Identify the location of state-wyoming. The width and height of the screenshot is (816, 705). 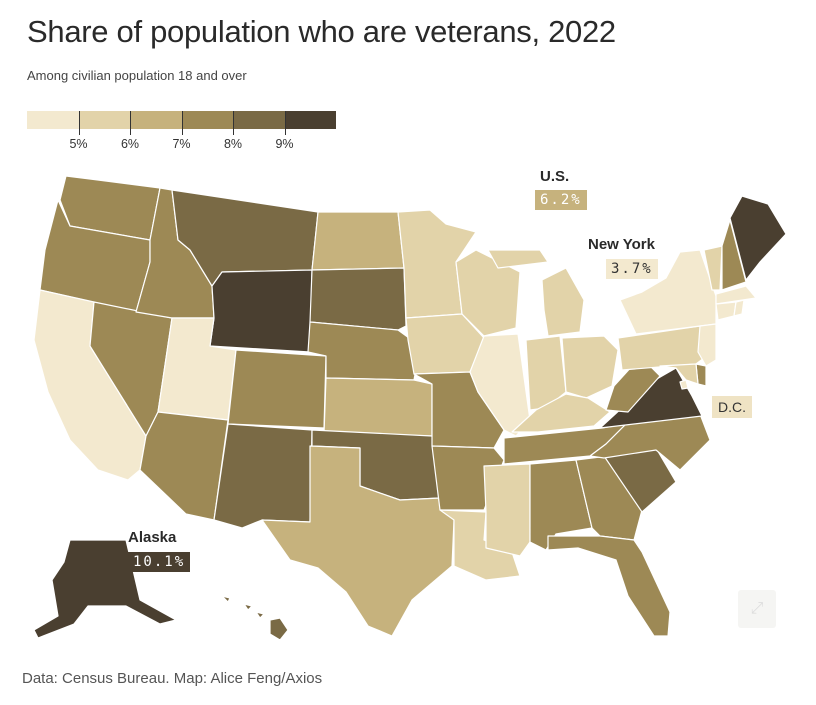
(261, 311).